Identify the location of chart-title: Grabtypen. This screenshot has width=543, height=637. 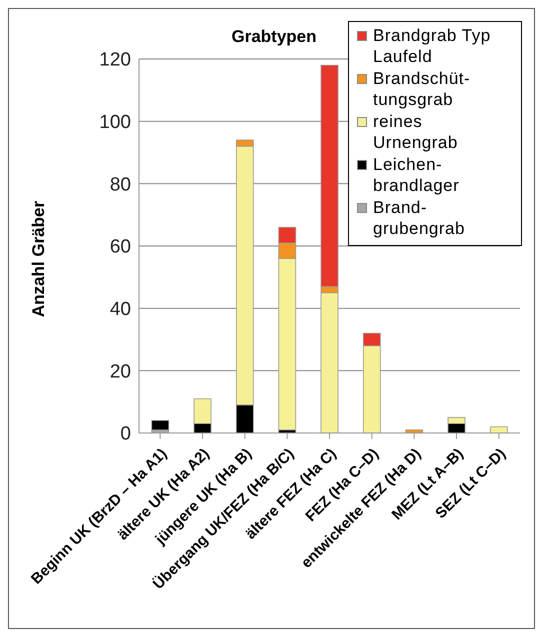
(274, 36).